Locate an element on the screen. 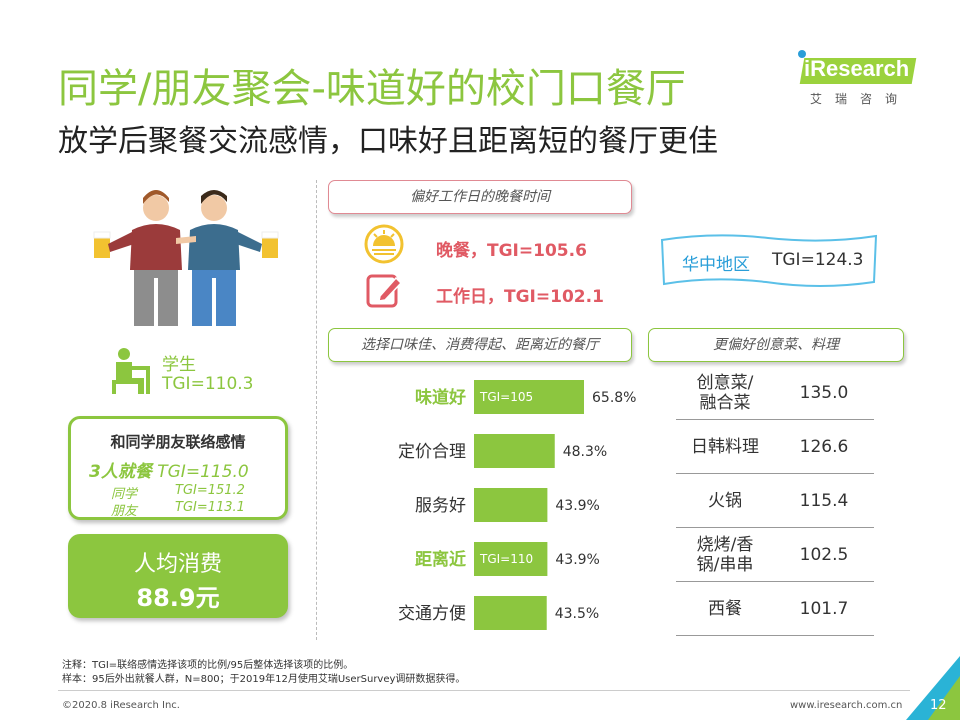  spend-value: 88.9元 is located at coordinates (178, 598).